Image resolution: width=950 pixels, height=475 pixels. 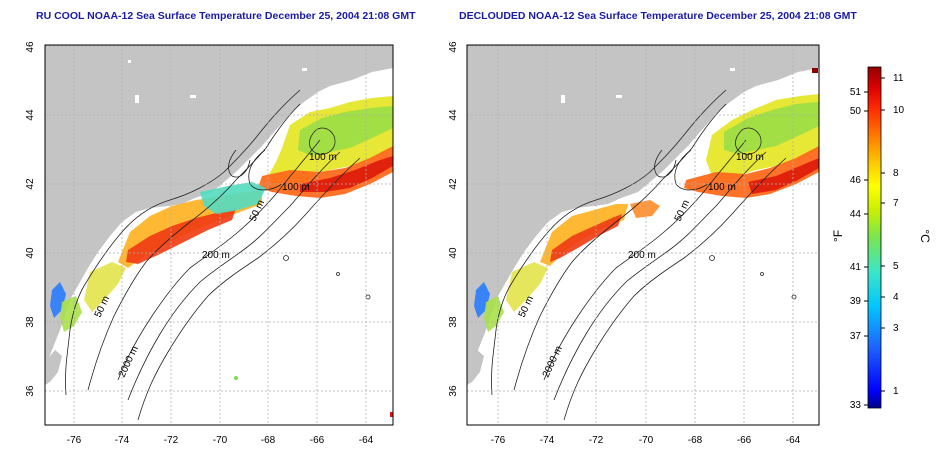 What do you see at coordinates (105, 287) in the screenshot?
I see `sst-patch-south` at bounding box center [105, 287].